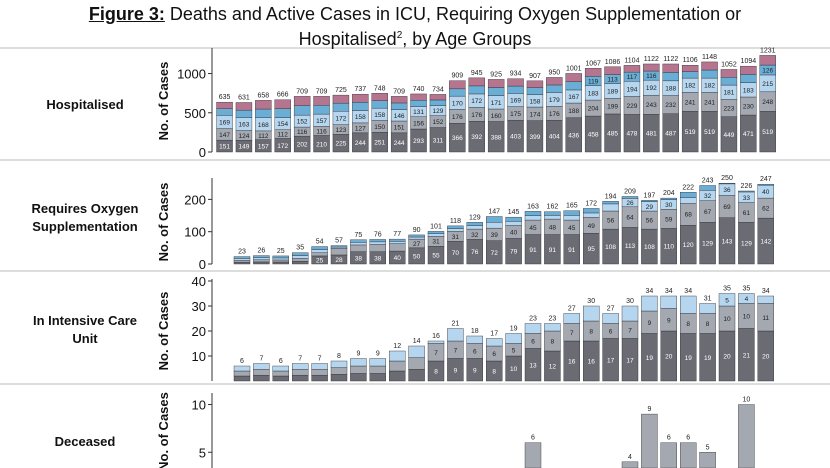 The image size is (830, 468). Describe the element at coordinates (632, 77) in the screenshot. I see `segment-label: 117` at that location.